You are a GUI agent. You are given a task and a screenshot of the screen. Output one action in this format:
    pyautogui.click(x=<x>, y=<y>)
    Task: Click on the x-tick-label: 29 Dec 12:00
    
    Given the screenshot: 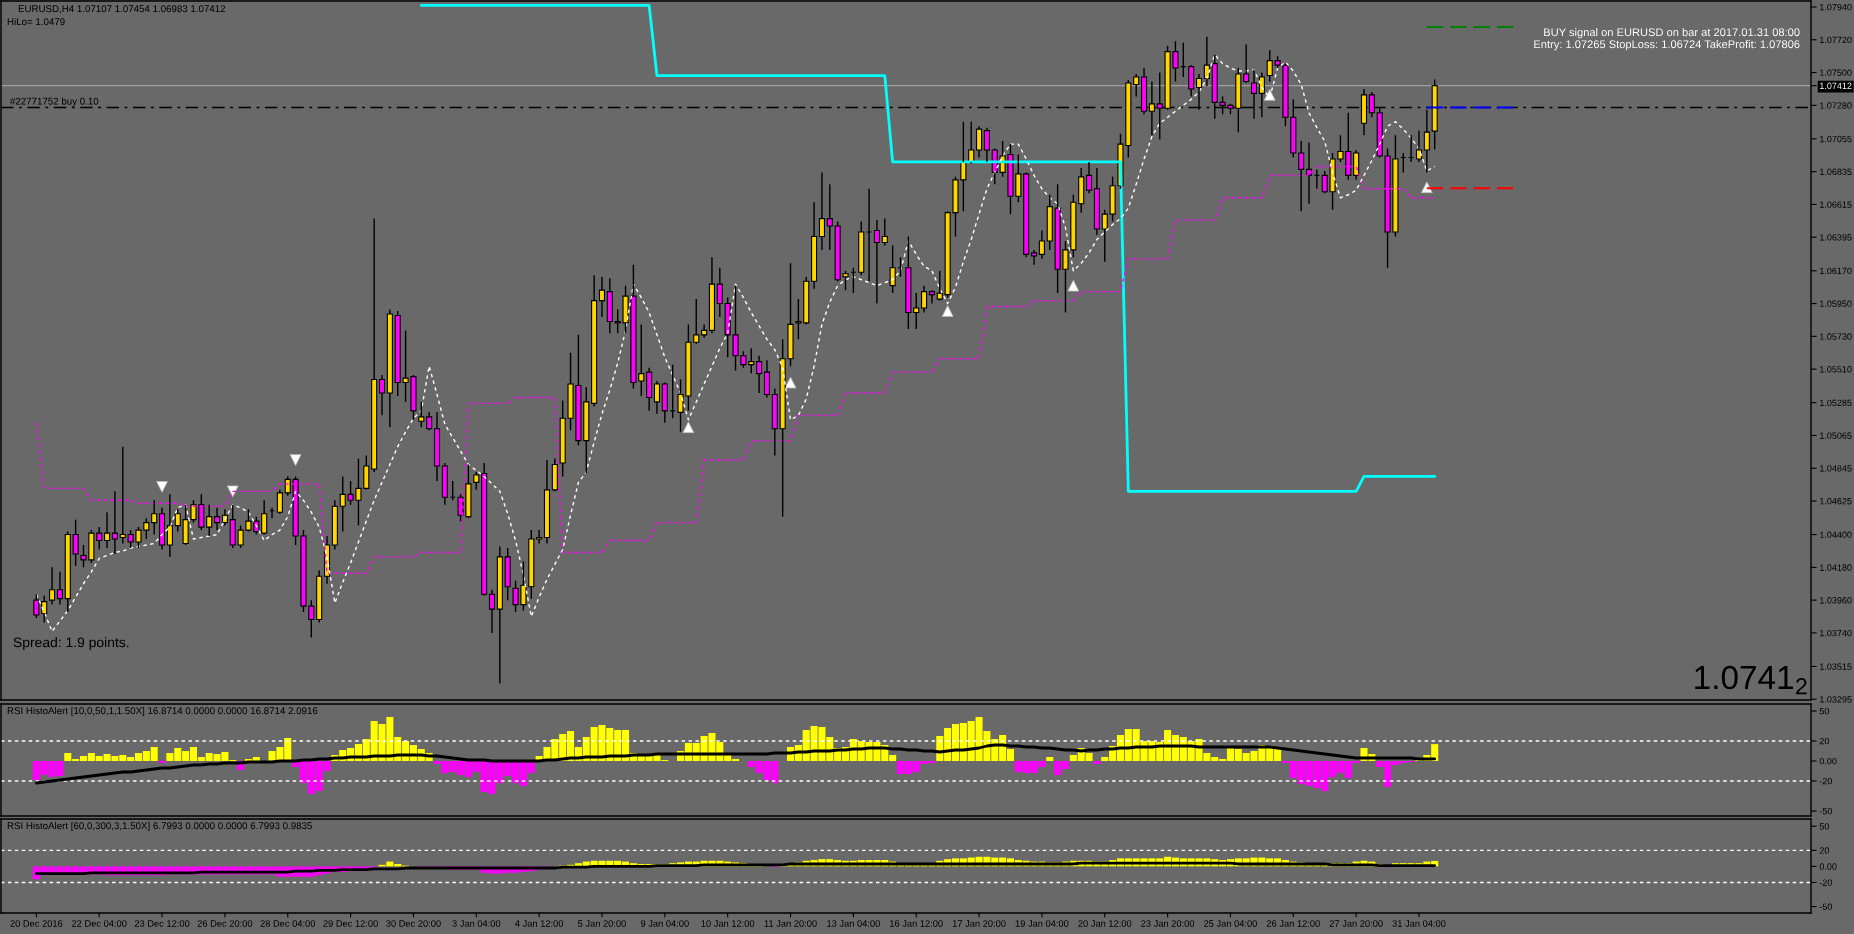 What is the action you would take?
    pyautogui.click(x=350, y=923)
    